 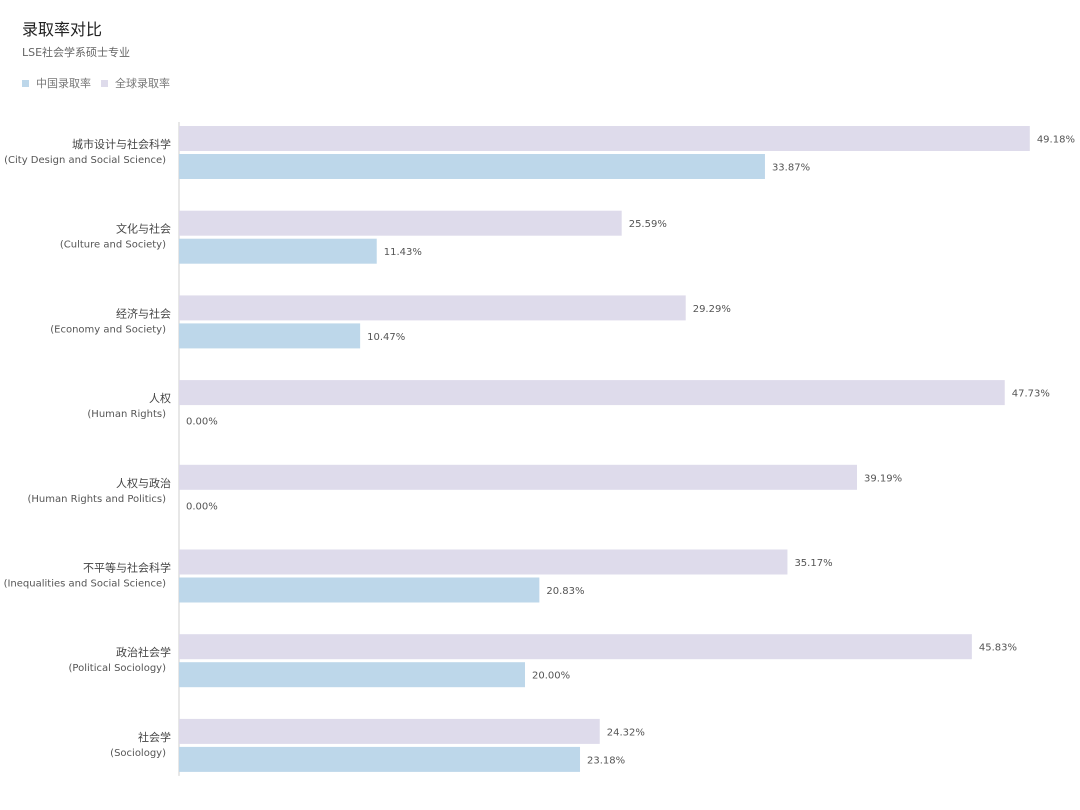 What do you see at coordinates (118, 668) in the screenshot?
I see `category-label-en: (Political Sociology)` at bounding box center [118, 668].